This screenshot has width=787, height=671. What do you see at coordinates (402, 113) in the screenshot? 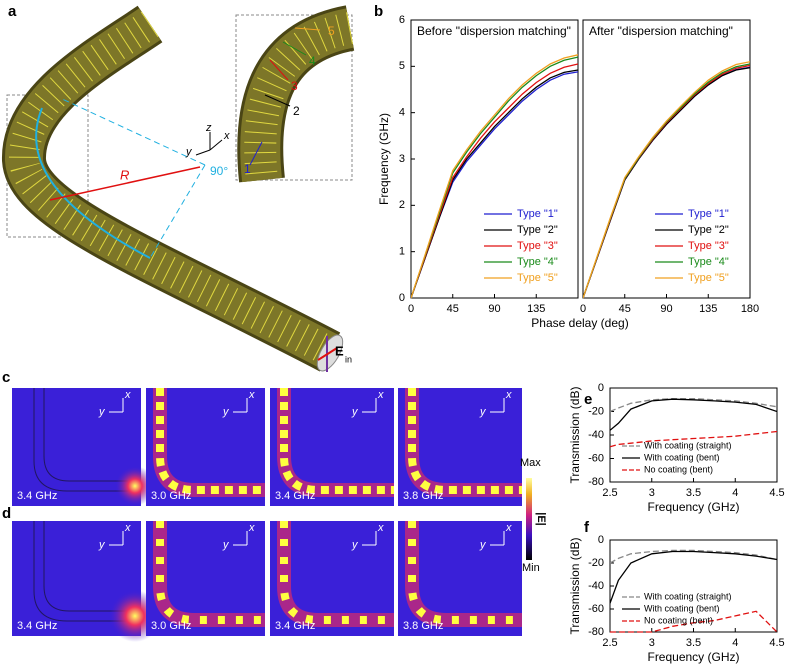
I see `y-tick-label: 4` at bounding box center [402, 113].